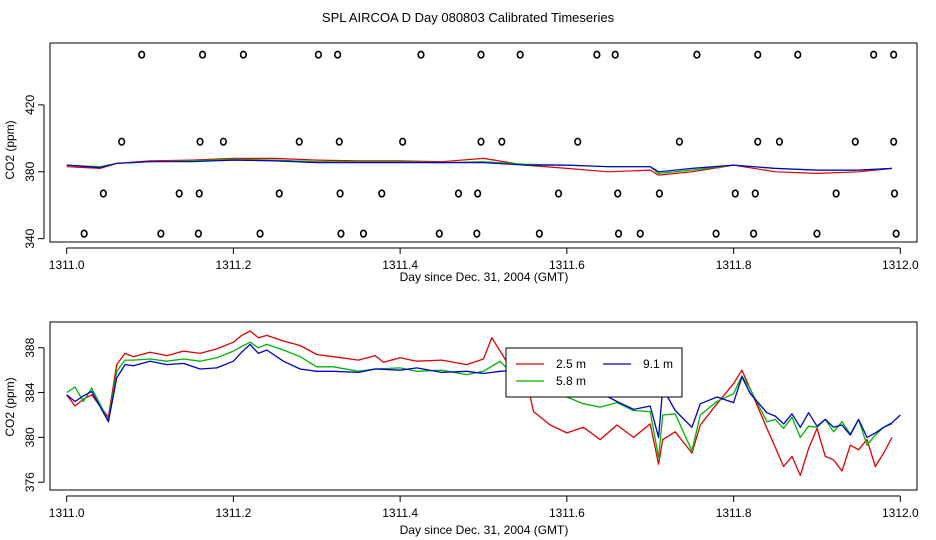 This screenshot has height=540, width=936. I want to click on panel-1-series-9-1m, so click(479, 166).